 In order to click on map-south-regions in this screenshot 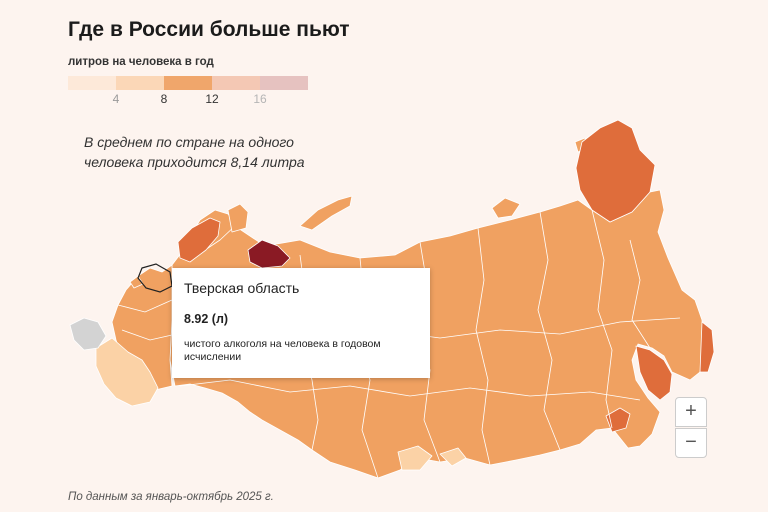, I will do `click(127, 372)`.